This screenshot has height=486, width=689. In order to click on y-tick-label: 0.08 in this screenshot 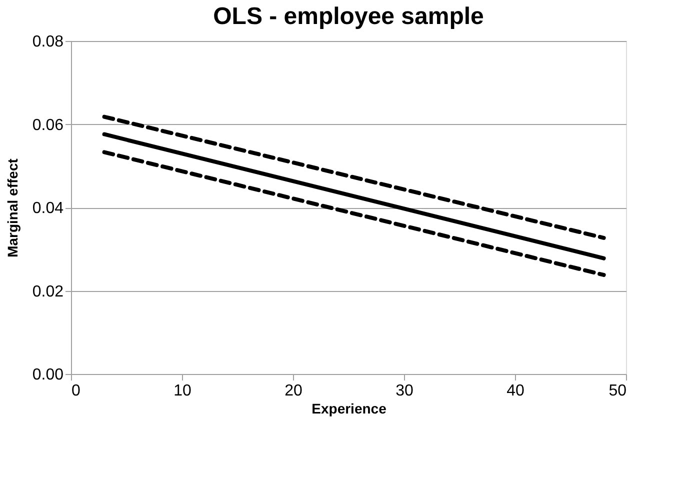, I will do `click(48, 42)`.